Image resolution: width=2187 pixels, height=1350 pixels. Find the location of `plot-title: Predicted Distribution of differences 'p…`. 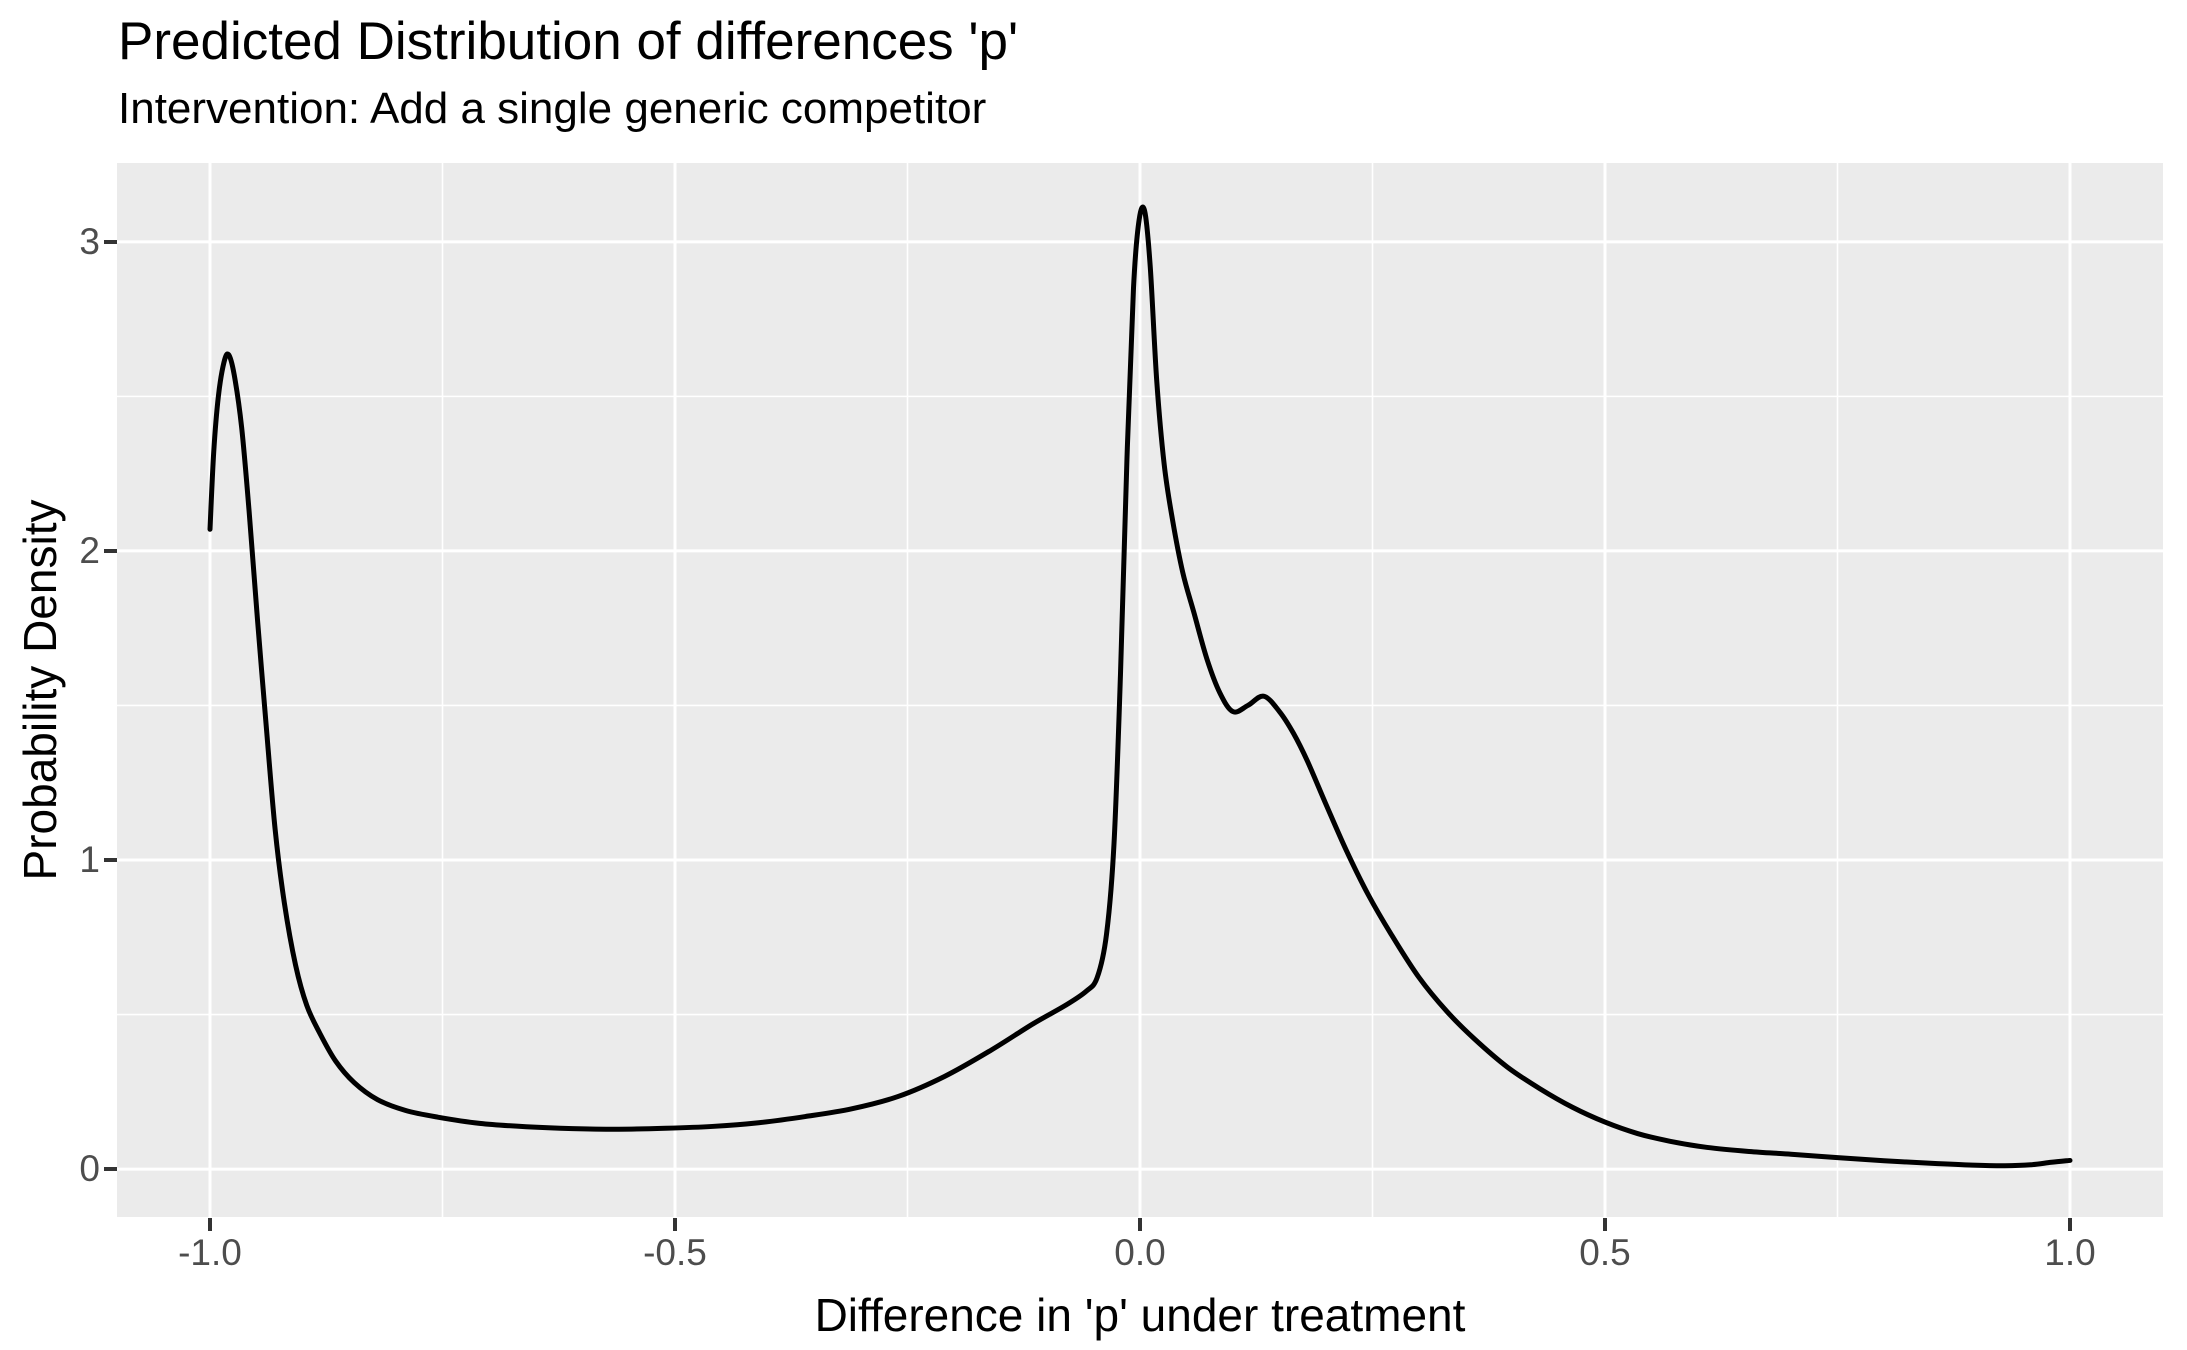

plot-title: Predicted Distribution of differences 'p… is located at coordinates (568, 41).